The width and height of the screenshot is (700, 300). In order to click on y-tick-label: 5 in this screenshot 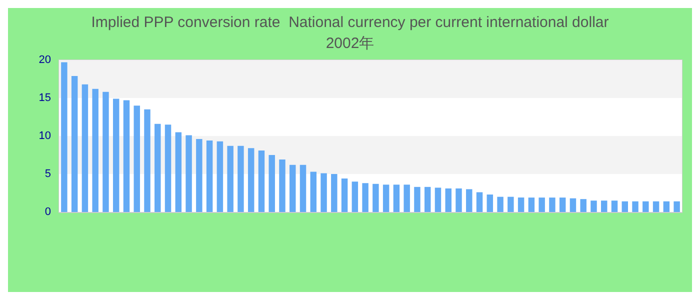, I will do `click(47, 174)`.